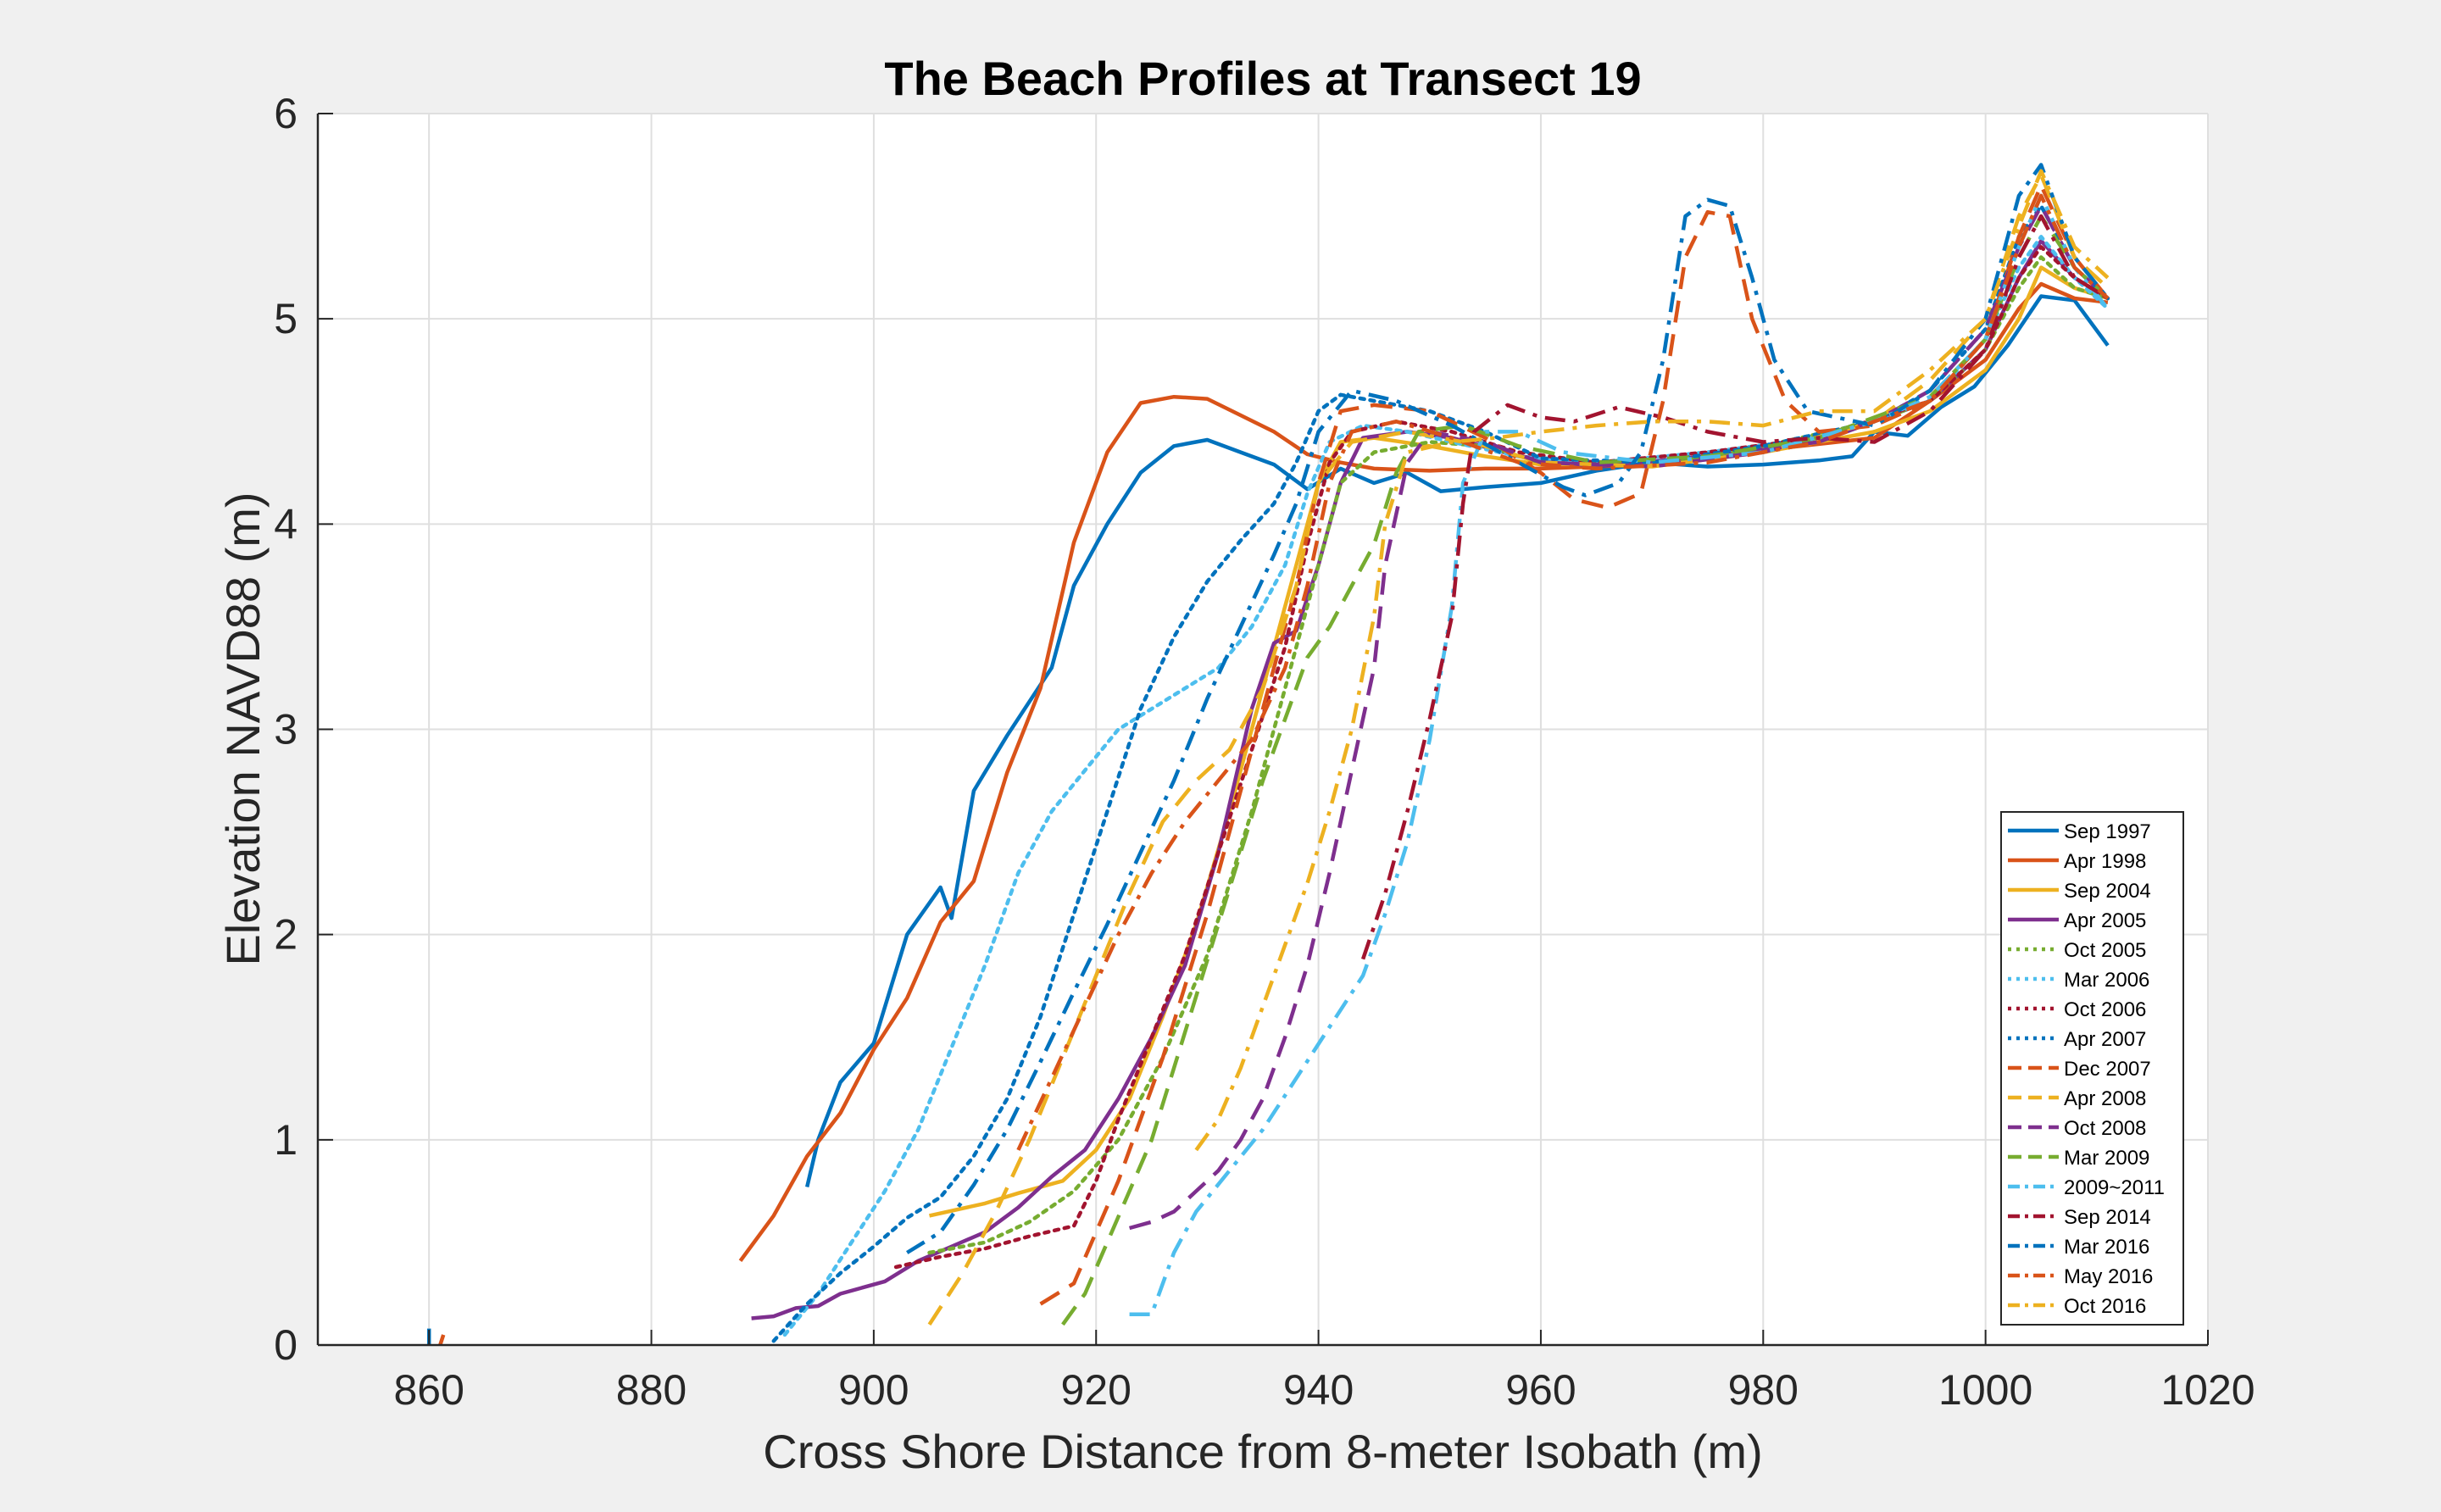  What do you see at coordinates (2107, 981) in the screenshot?
I see `legend-entry-label: Mar 2006` at bounding box center [2107, 981].